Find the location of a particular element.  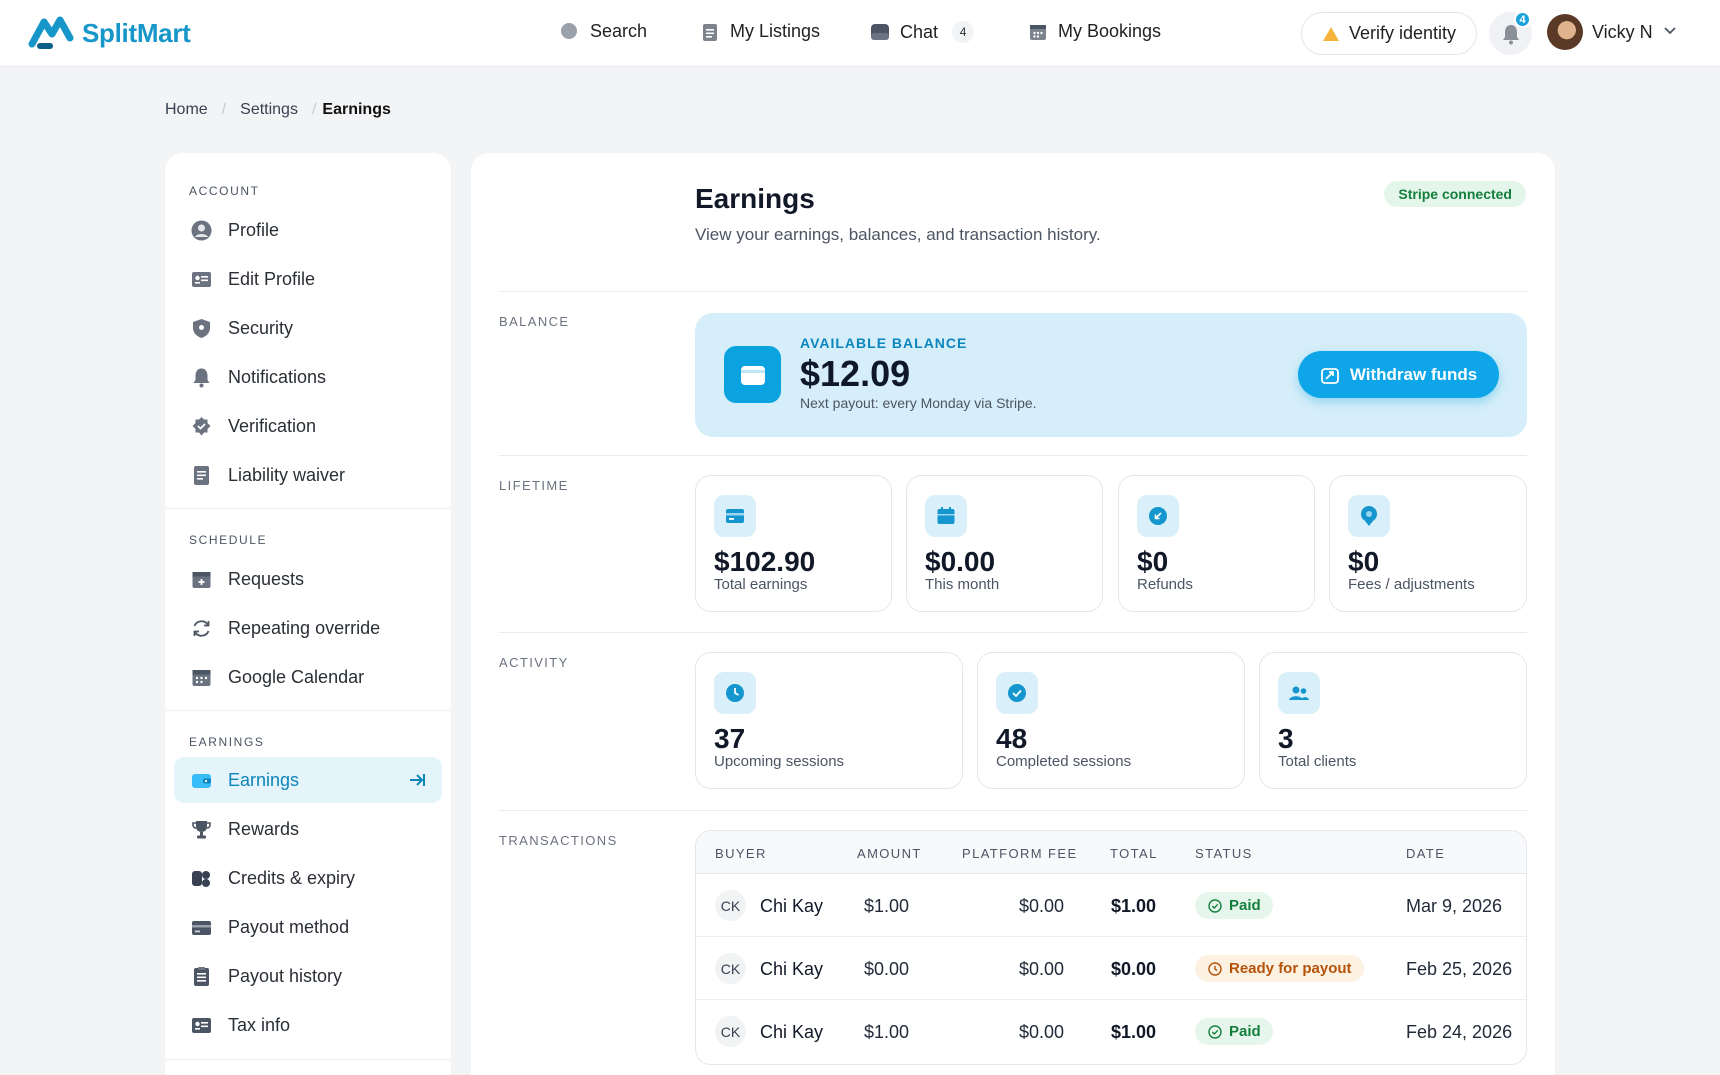

verify-identity-button: Verify identity is located at coordinates (1389, 33).